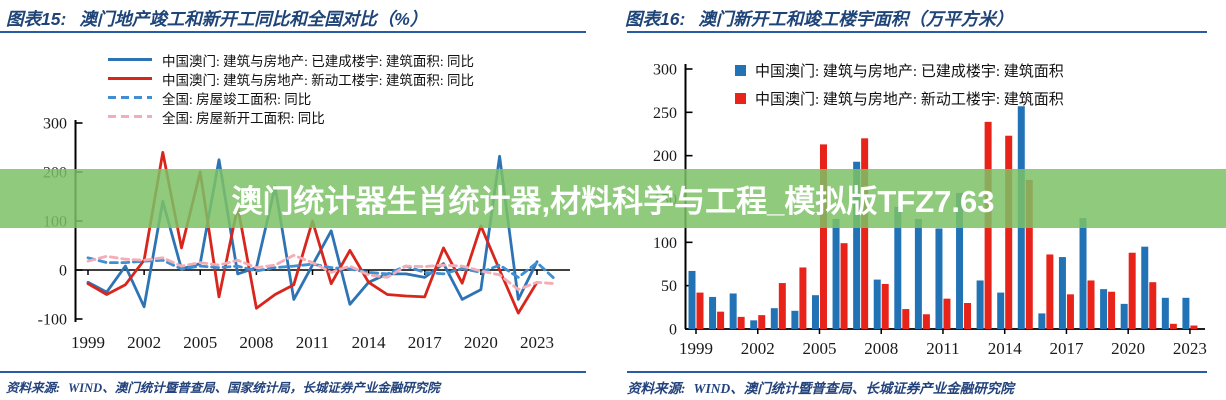  Describe the element at coordinates (655, 19) in the screenshot. I see `right-chart-title-prefix: 图表16:` at that location.